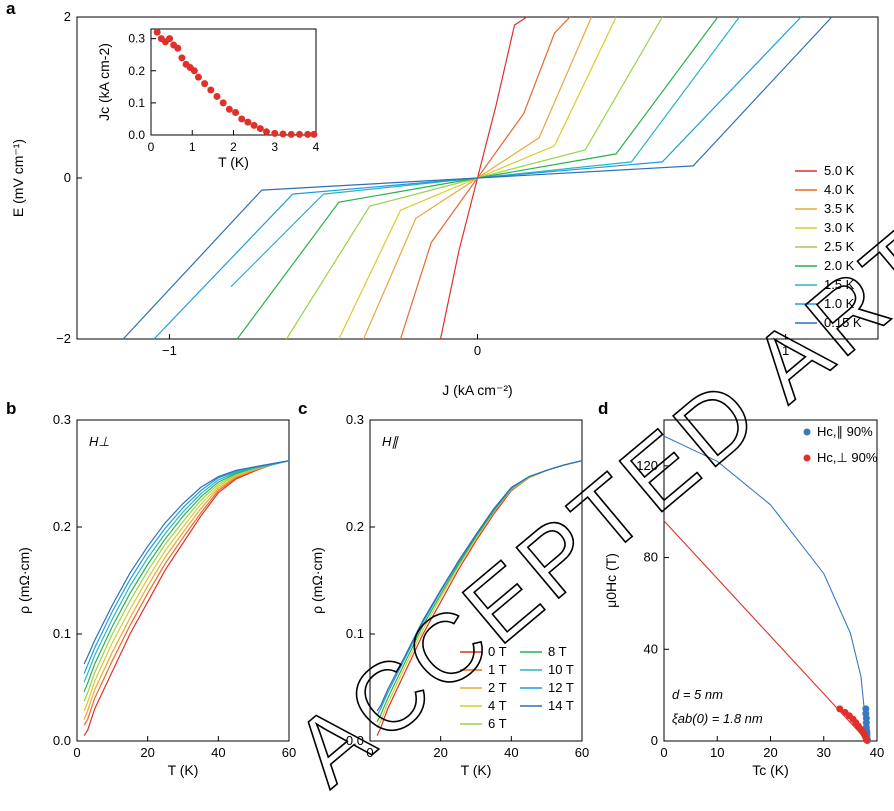  What do you see at coordinates (497, 687) in the screenshot?
I see `legend-label: 2 T` at bounding box center [497, 687].